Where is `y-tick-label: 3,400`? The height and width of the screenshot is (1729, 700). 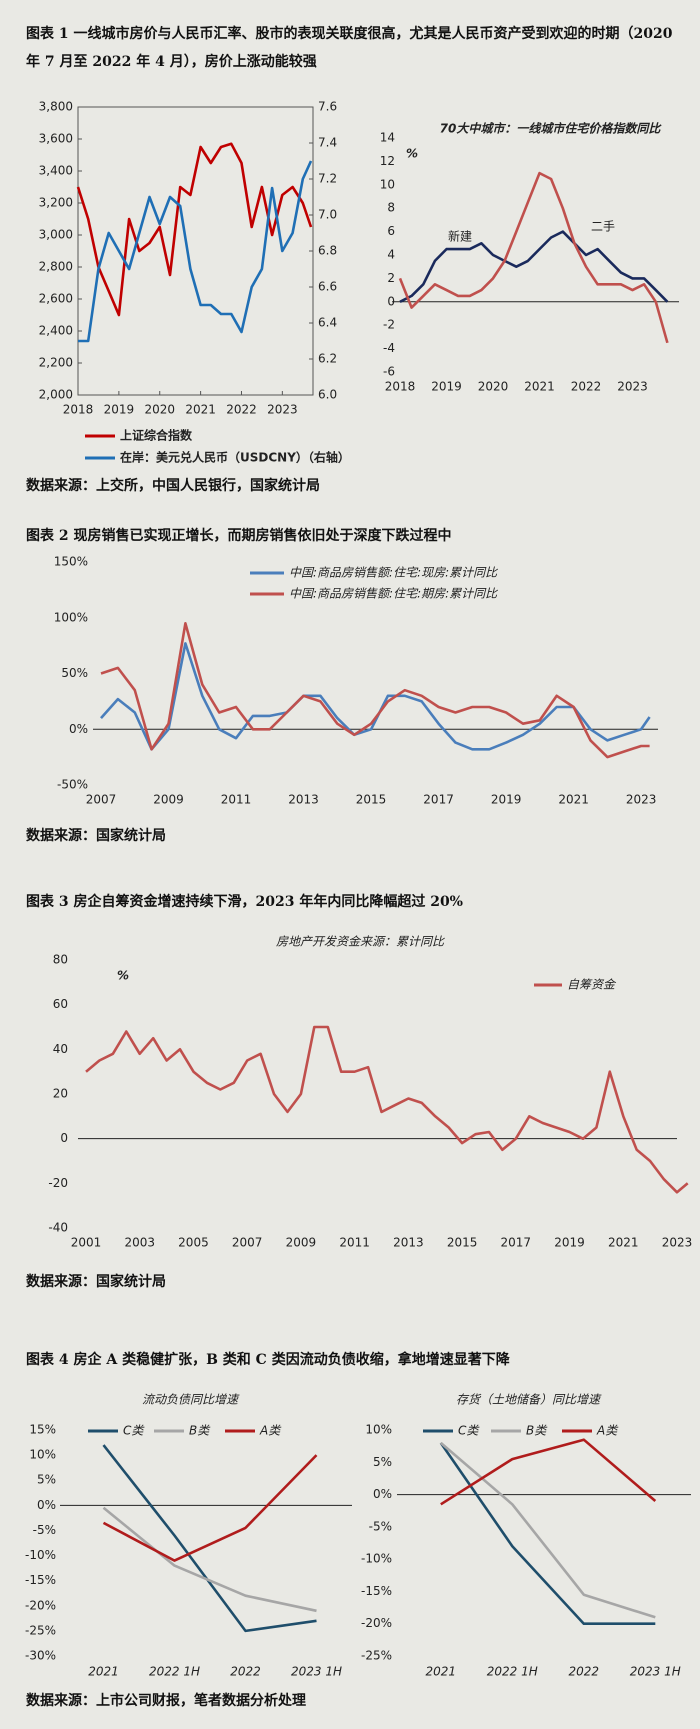 y-tick-label: 3,400 is located at coordinates (56, 171).